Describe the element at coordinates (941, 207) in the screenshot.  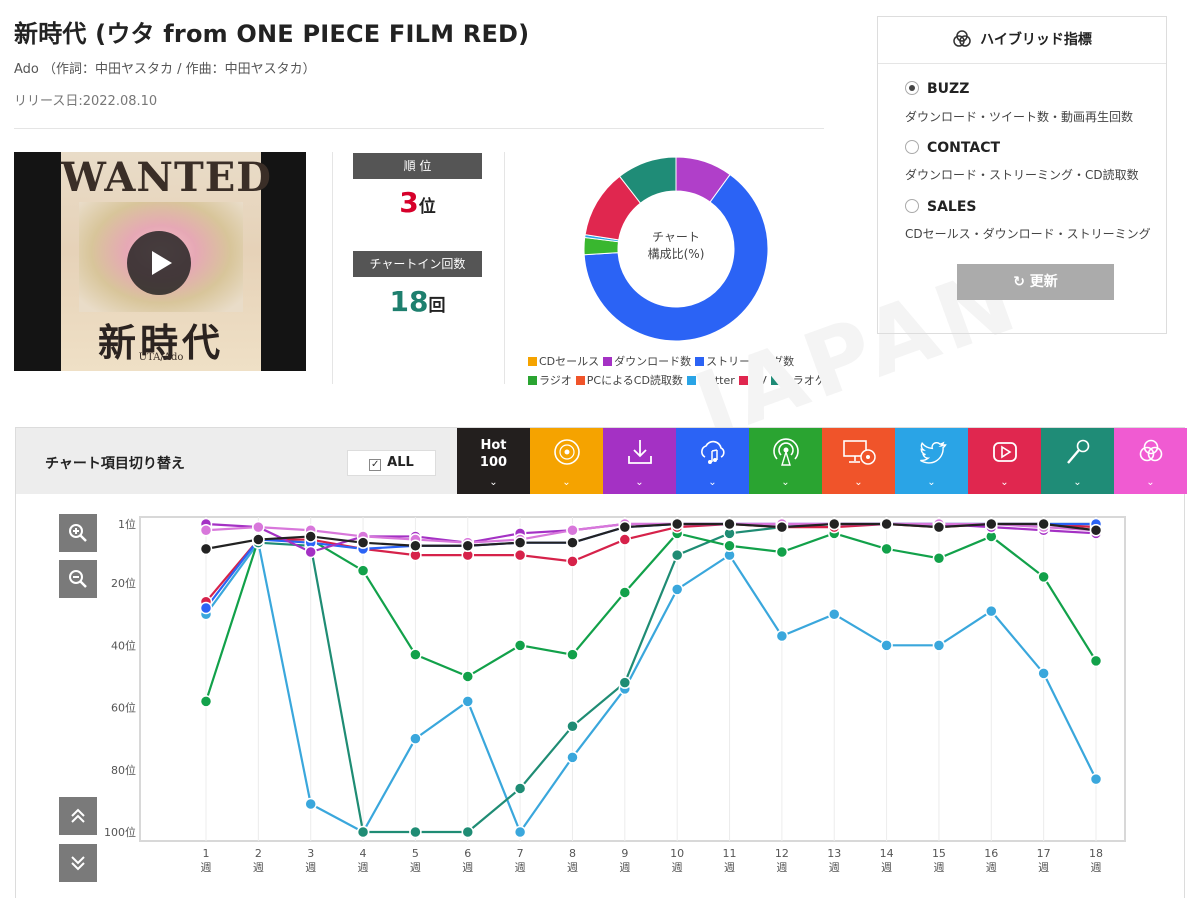
I see `radio-sales: SALES` at that location.